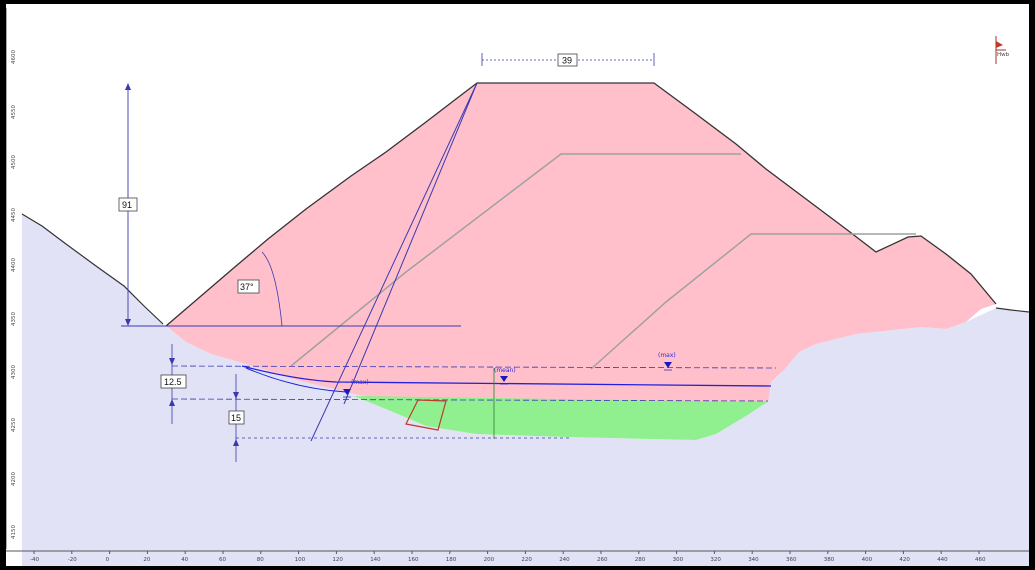 Image resolution: width=1035 pixels, height=570 pixels. I want to click on slope-angle-box, so click(248, 286).